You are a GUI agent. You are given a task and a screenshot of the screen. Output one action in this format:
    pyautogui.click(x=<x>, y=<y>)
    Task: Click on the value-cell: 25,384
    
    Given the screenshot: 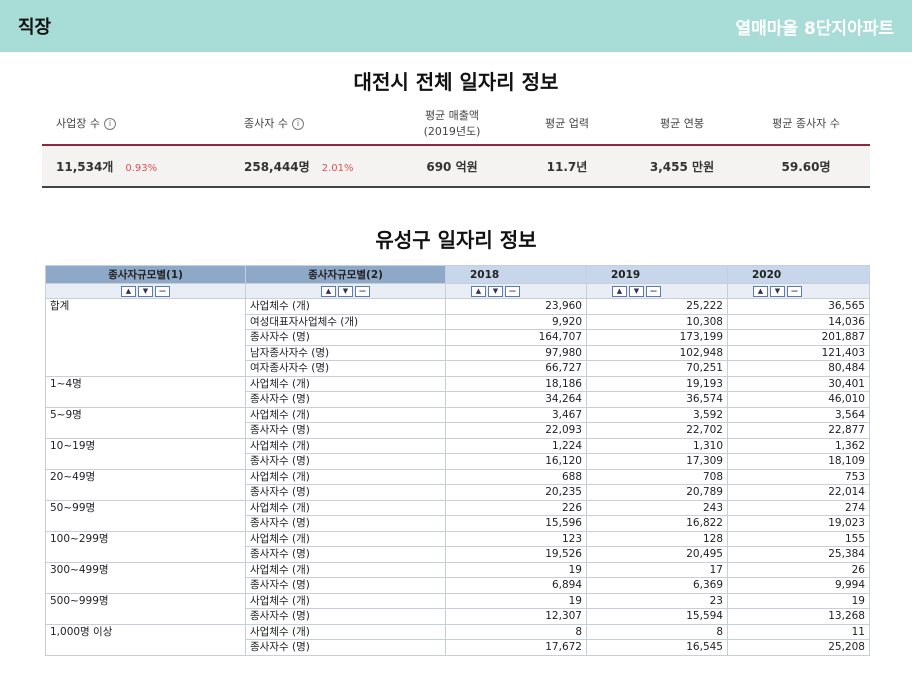 What is the action you would take?
    pyautogui.click(x=798, y=554)
    